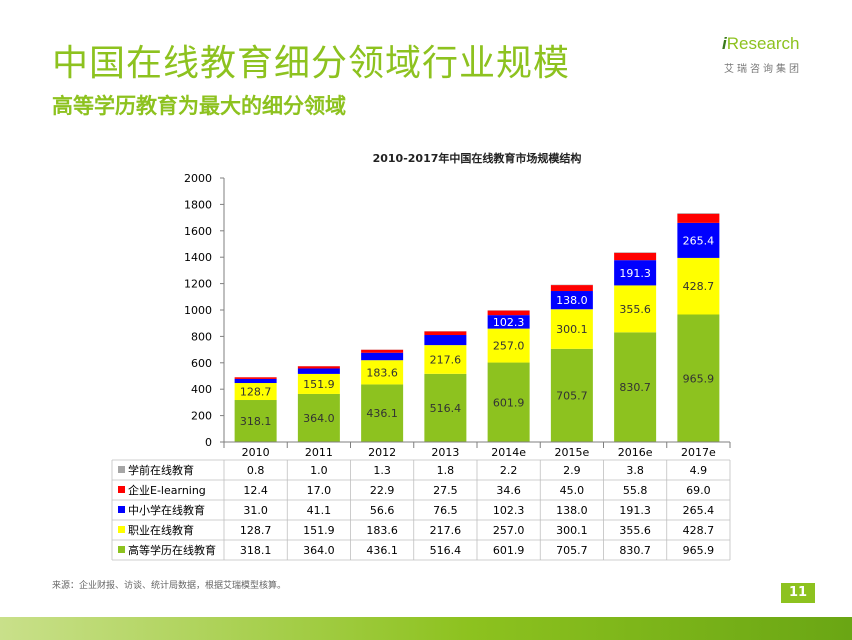 The height and width of the screenshot is (640, 852). Describe the element at coordinates (508, 452) in the screenshot. I see `x-tick-label: 2014e` at that location.